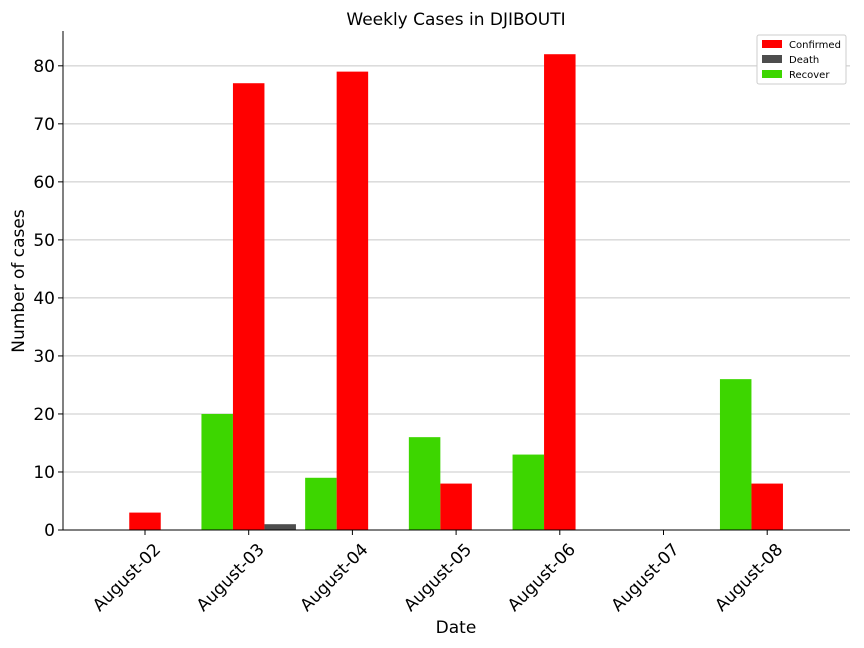  Describe the element at coordinates (749, 578) in the screenshot. I see `x-tick-label: August-08` at that location.